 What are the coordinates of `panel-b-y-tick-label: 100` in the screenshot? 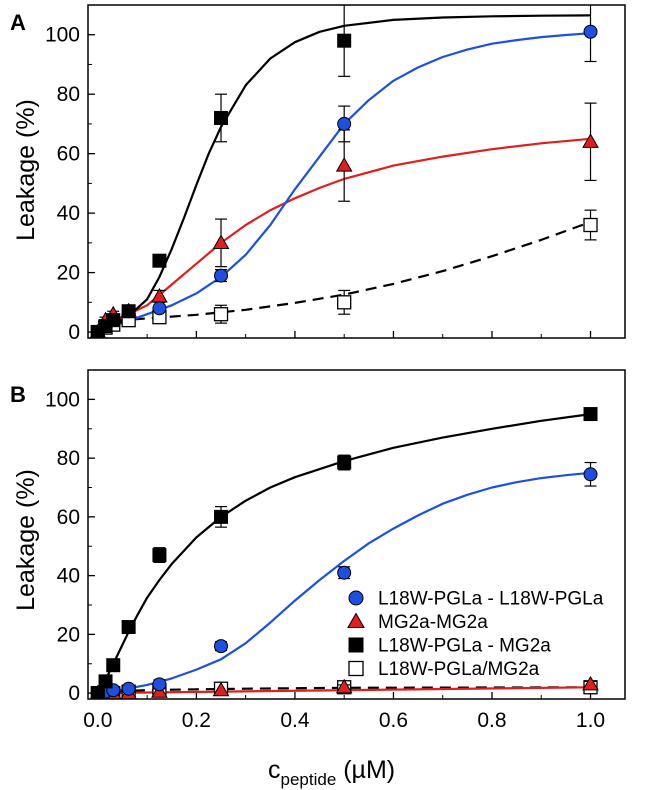 It's located at (62, 399).